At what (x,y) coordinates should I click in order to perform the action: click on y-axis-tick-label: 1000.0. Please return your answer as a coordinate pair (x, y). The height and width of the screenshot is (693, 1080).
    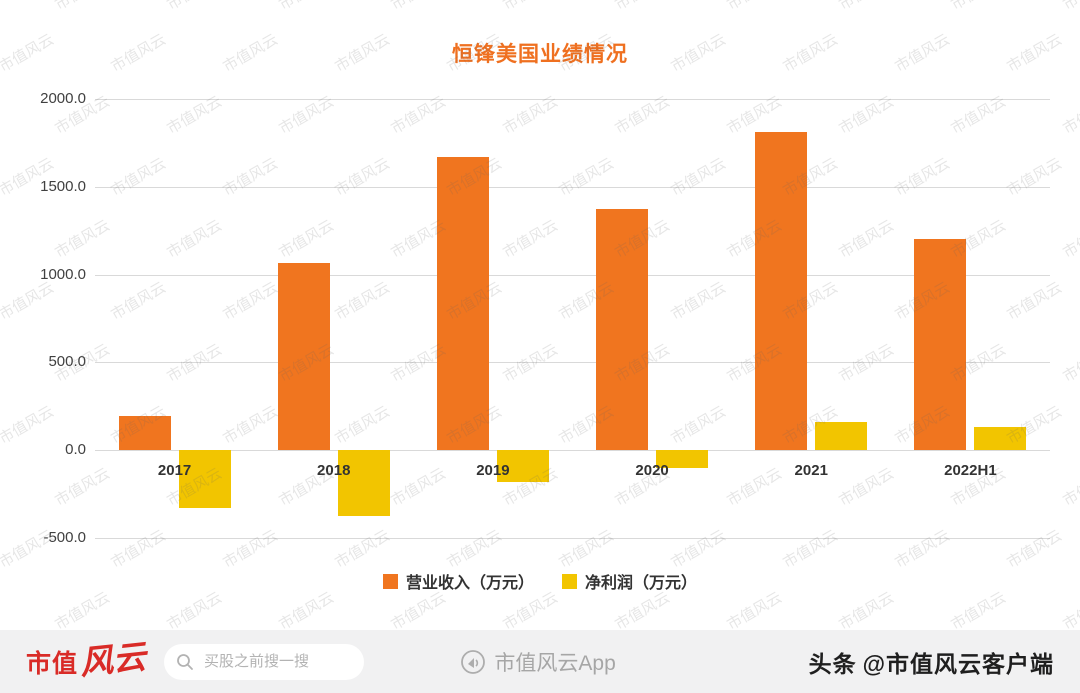
    Looking at the image, I should click on (63, 274).